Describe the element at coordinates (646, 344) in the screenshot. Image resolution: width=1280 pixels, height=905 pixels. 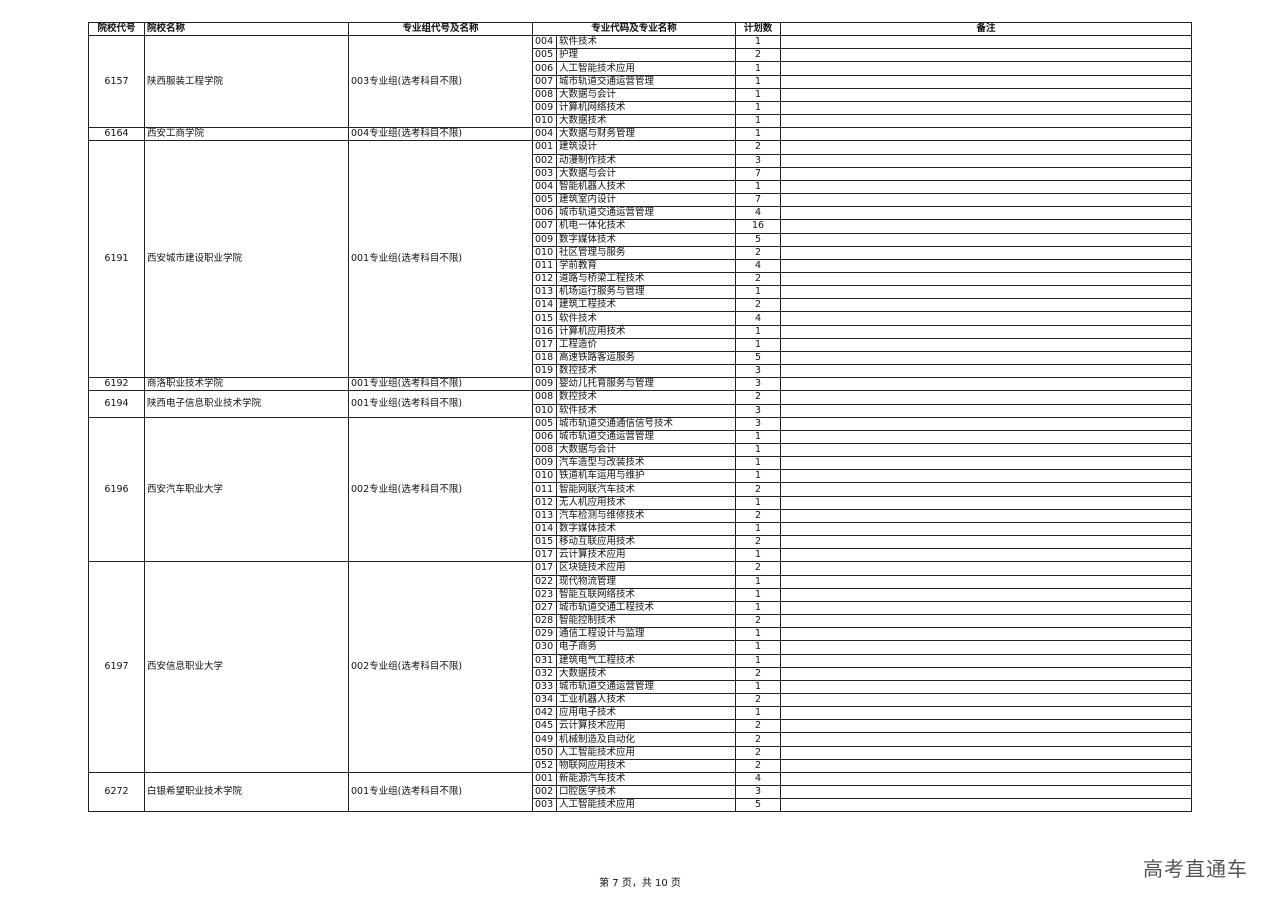
I see `major-name: 工程造价` at that location.